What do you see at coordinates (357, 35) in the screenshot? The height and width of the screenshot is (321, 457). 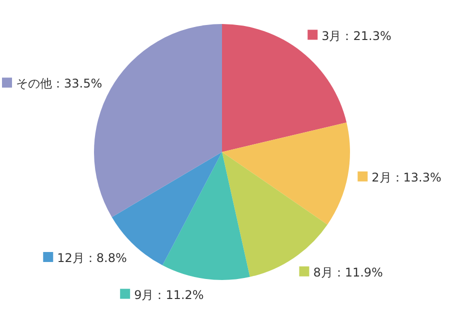 I see `legend-label: 3月：21.3%` at bounding box center [357, 35].